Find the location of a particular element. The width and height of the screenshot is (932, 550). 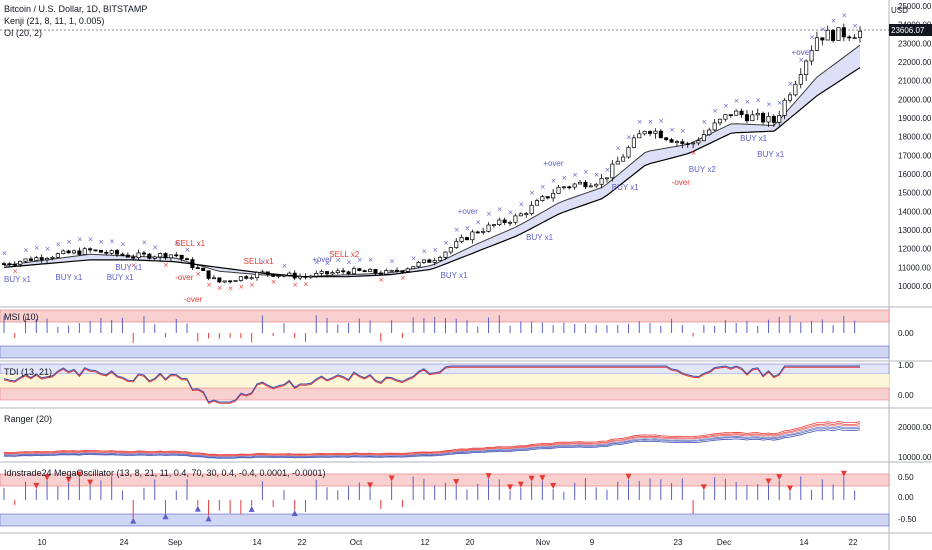

time-axis: 10 24 Sep 14 22 Oct 12 20 Nov 9 23 Dec 14 22 is located at coordinates (448, 542).